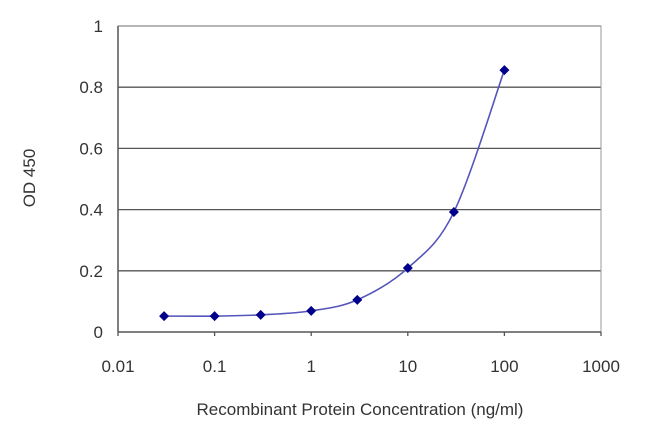  Describe the element at coordinates (310, 366) in the screenshot. I see `x-tick-label: 1` at that location.